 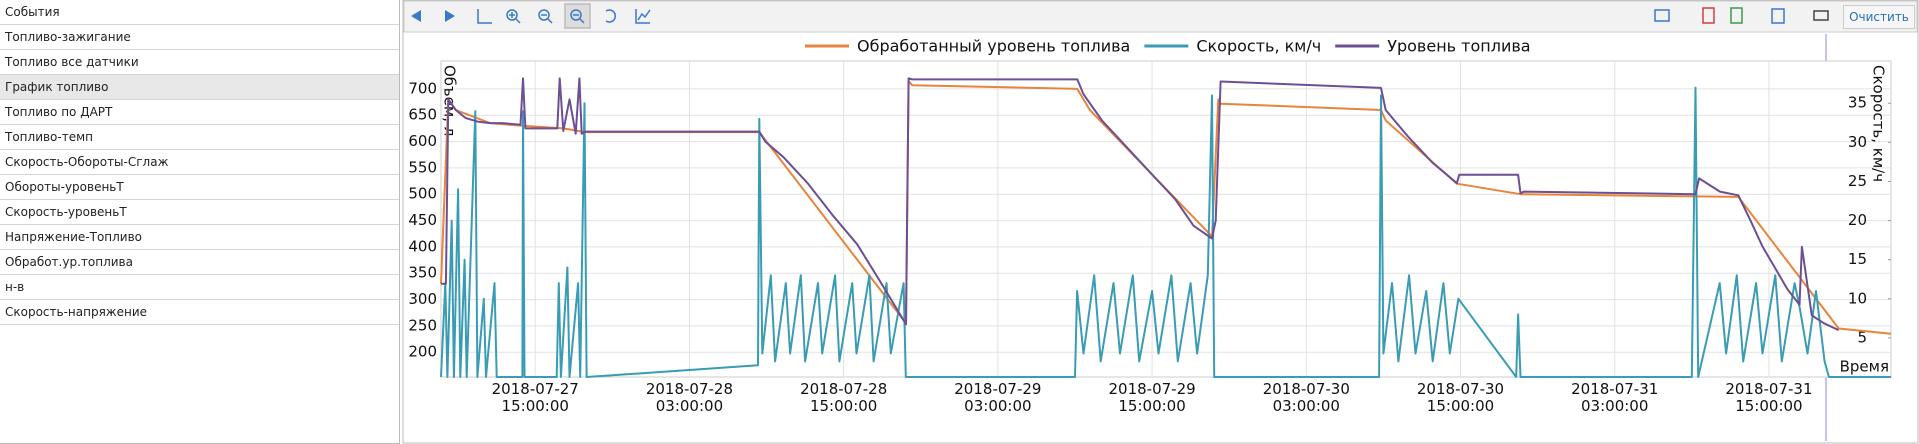 I want to click on report-item: Топливо-темп, so click(x=199, y=137).